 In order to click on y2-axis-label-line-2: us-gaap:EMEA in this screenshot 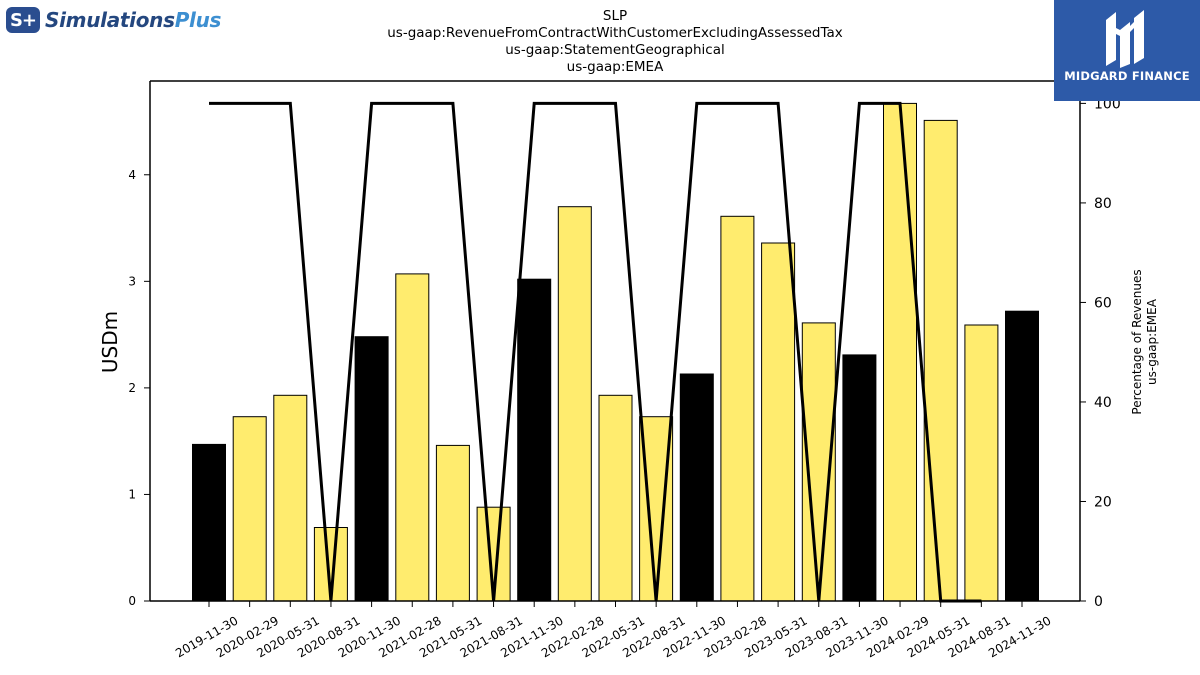, I will do `click(1152, 341)`.